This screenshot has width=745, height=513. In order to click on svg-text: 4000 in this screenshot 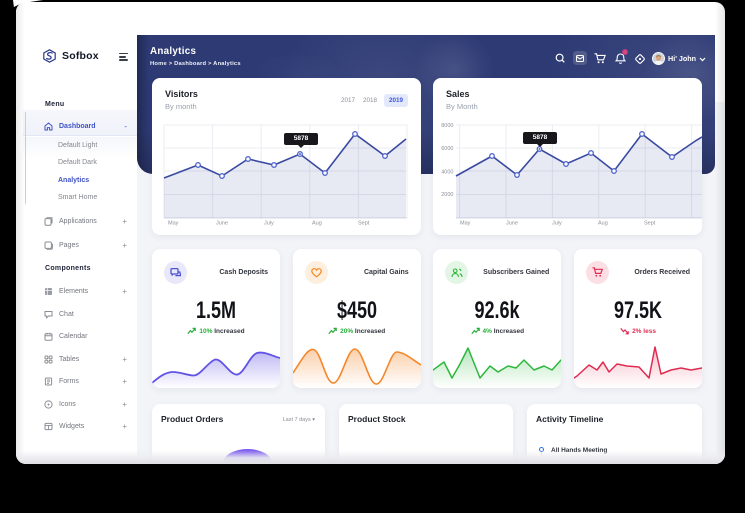, I will do `click(447, 173)`.